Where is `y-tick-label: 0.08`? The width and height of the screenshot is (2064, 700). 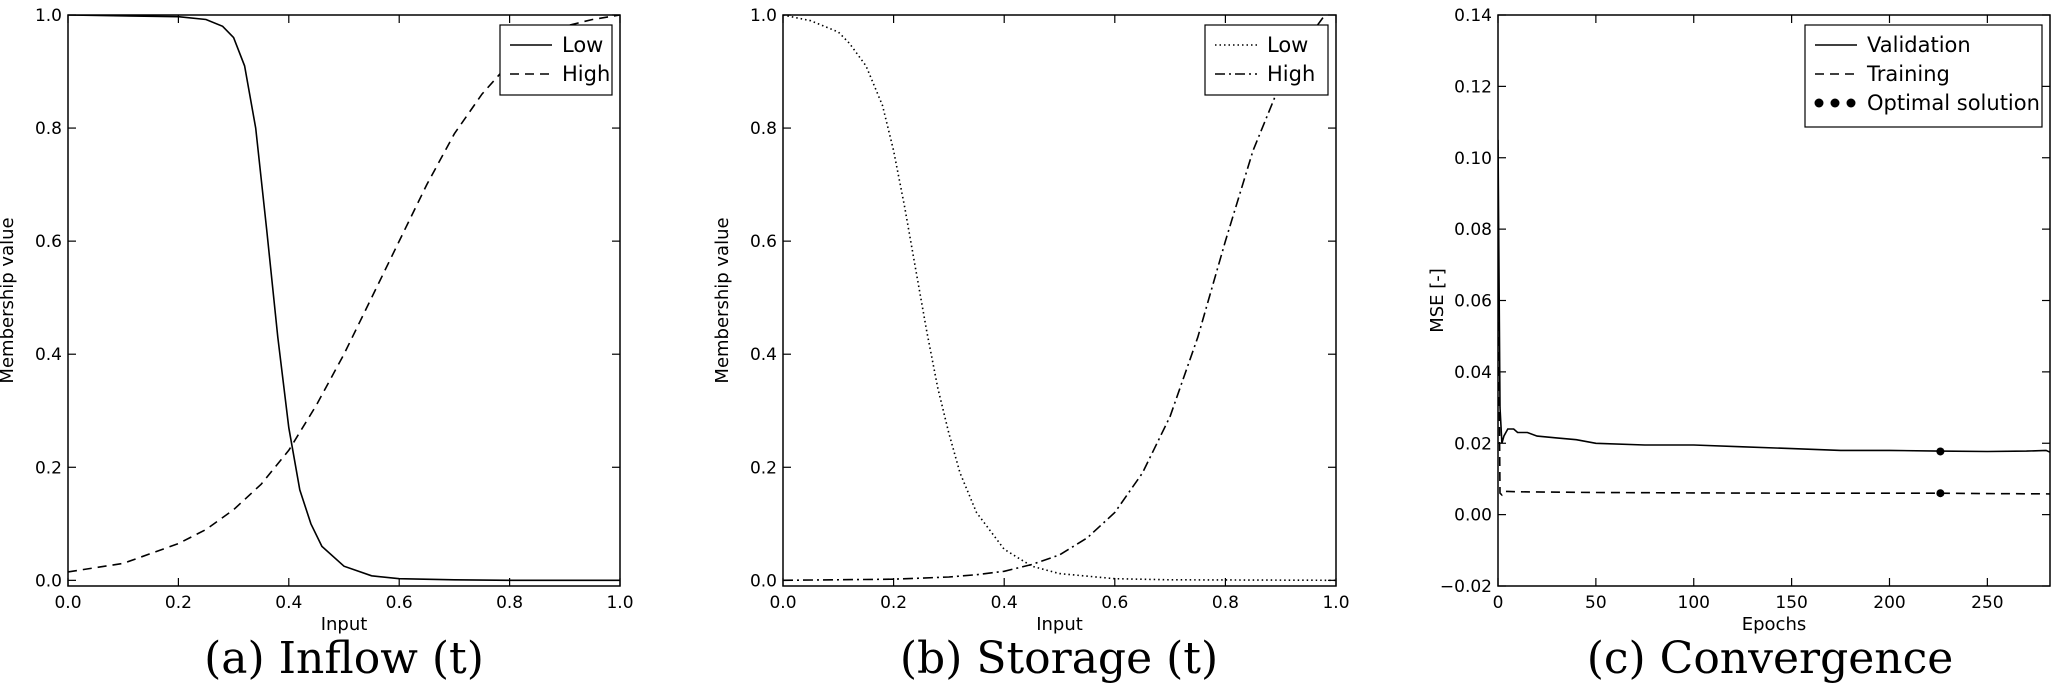 y-tick-label: 0.08 is located at coordinates (1473, 230).